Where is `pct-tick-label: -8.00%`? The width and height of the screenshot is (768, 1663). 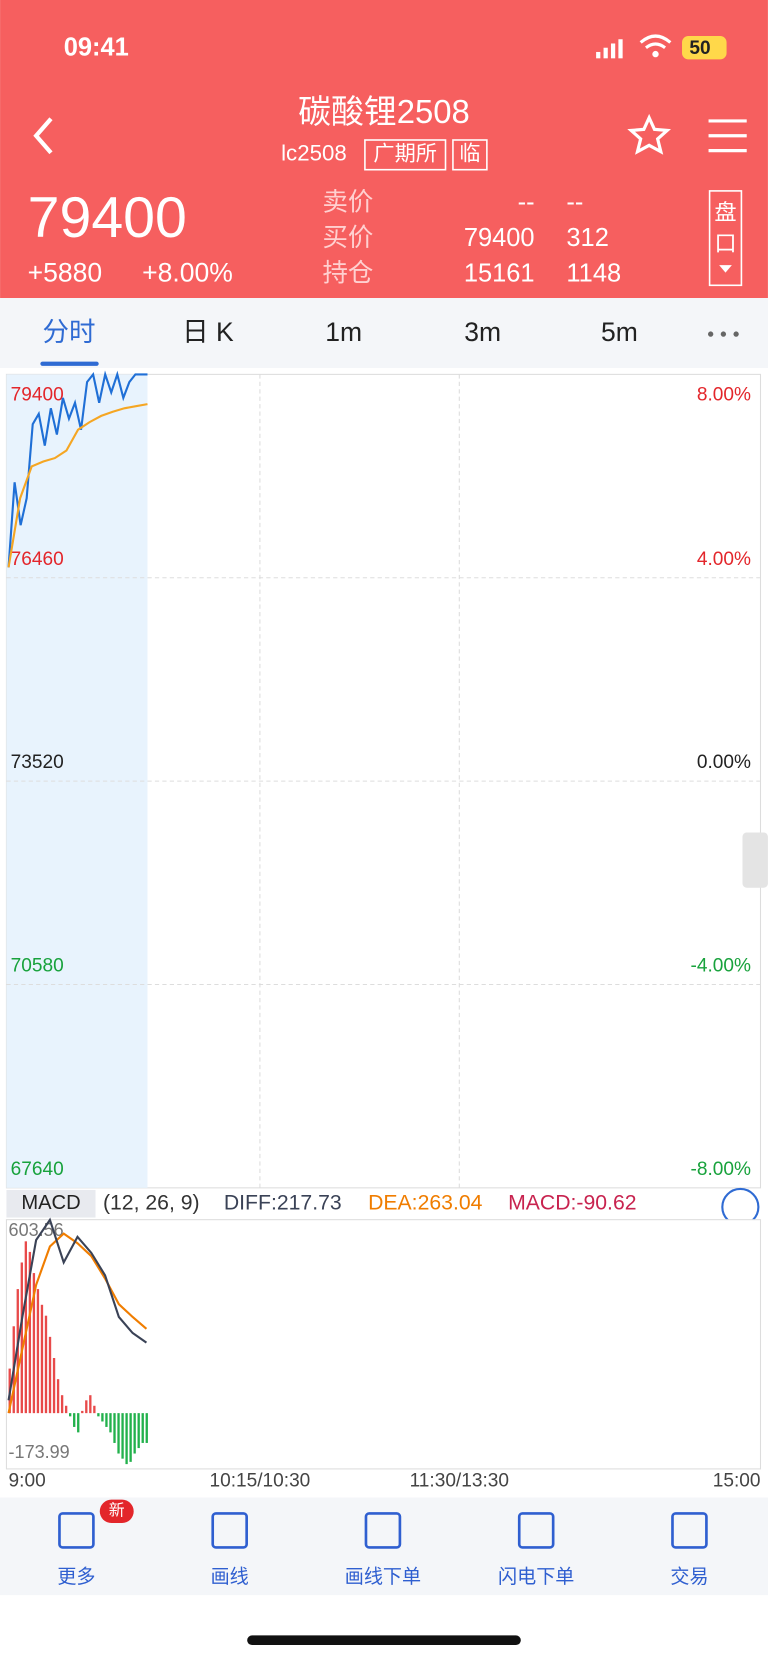
pct-tick-label: -8.00% is located at coordinates (721, 1169).